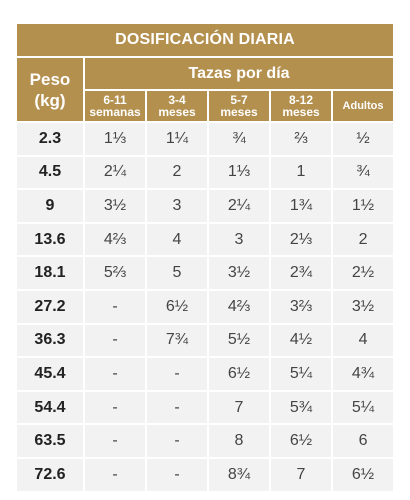 This screenshot has height=500, width=410. I want to click on cups-cell: 5, so click(177, 273).